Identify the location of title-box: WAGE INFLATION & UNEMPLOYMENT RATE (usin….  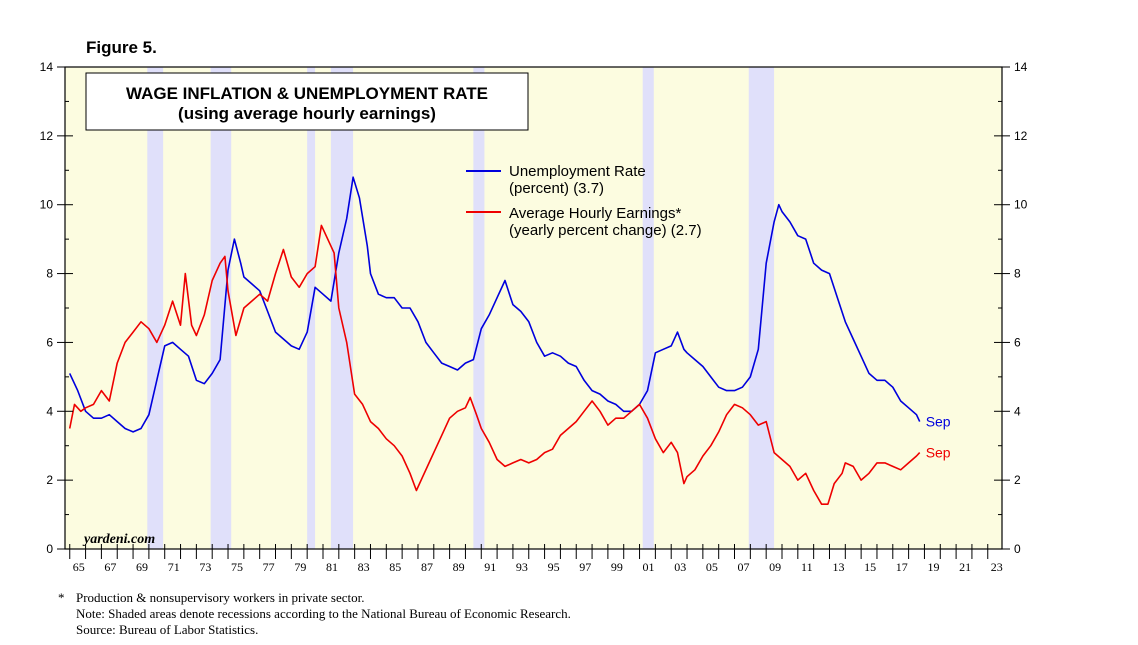
(307, 101).